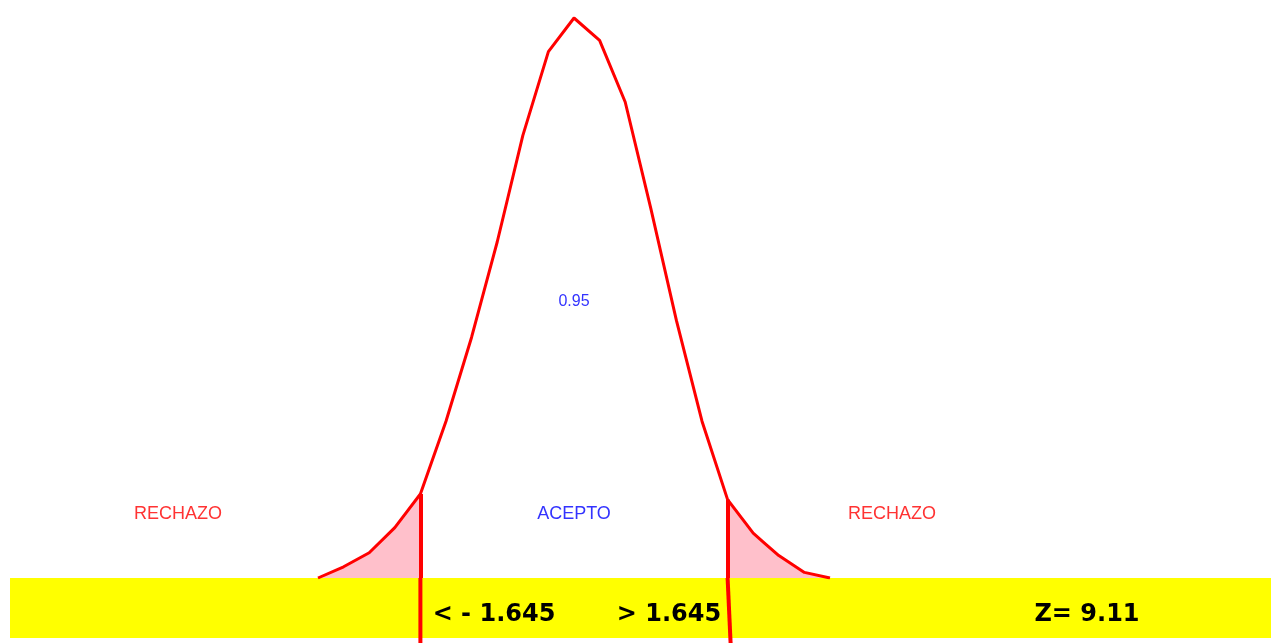 This screenshot has height=643, width=1271. What do you see at coordinates (1087, 613) in the screenshot?
I see `text: Z= 9.11` at bounding box center [1087, 613].